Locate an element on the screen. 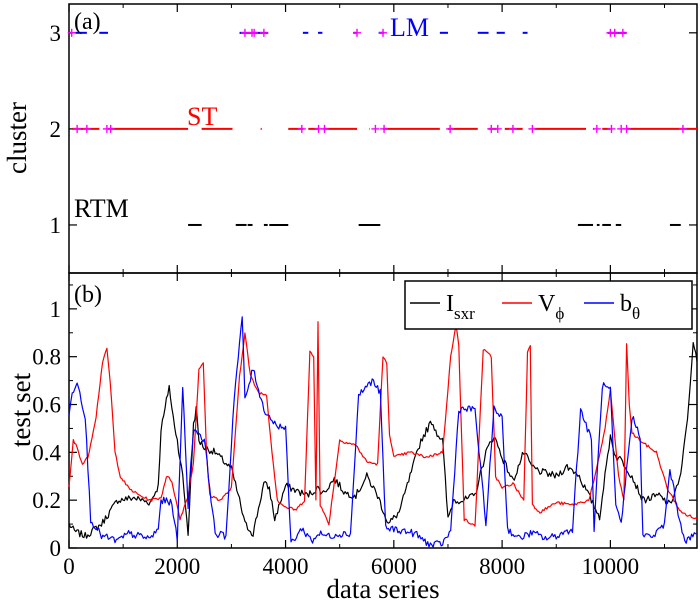 The height and width of the screenshot is (604, 700). y-tick-label: 0.2 is located at coordinates (46, 500).